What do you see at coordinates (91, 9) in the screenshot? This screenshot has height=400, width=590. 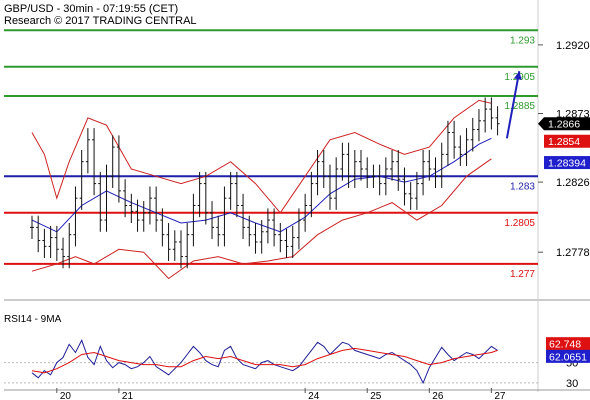 I see `chart-title: GBP/USD - 30min - 07:19:55 (CET)` at bounding box center [91, 9].